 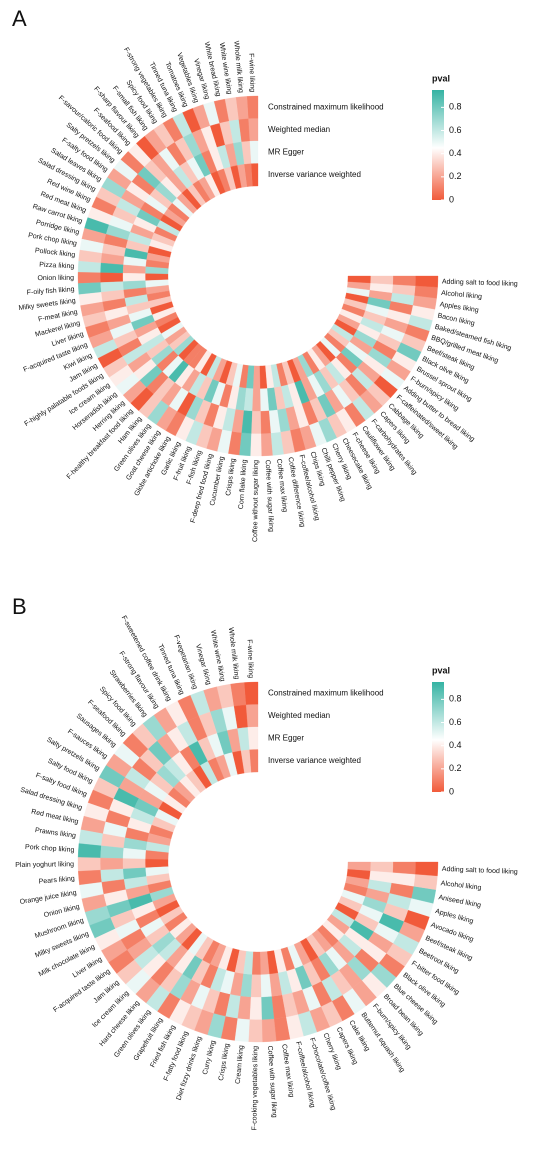 What do you see at coordinates (203, 664) in the screenshot?
I see `category-label: Vinegar liking` at bounding box center [203, 664].